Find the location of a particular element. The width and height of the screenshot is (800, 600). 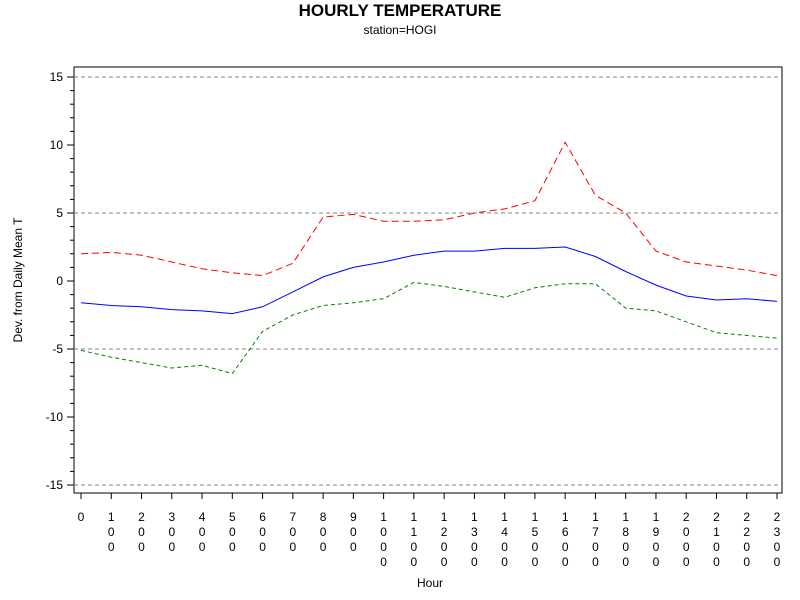

y-tick-label: -5 is located at coordinates (57, 349).